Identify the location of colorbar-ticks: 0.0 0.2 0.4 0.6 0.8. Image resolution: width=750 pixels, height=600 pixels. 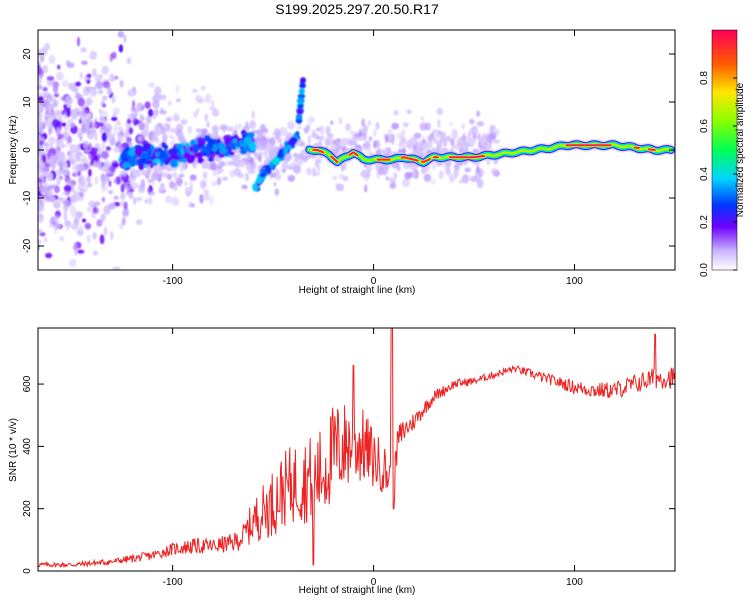
(718, 174).